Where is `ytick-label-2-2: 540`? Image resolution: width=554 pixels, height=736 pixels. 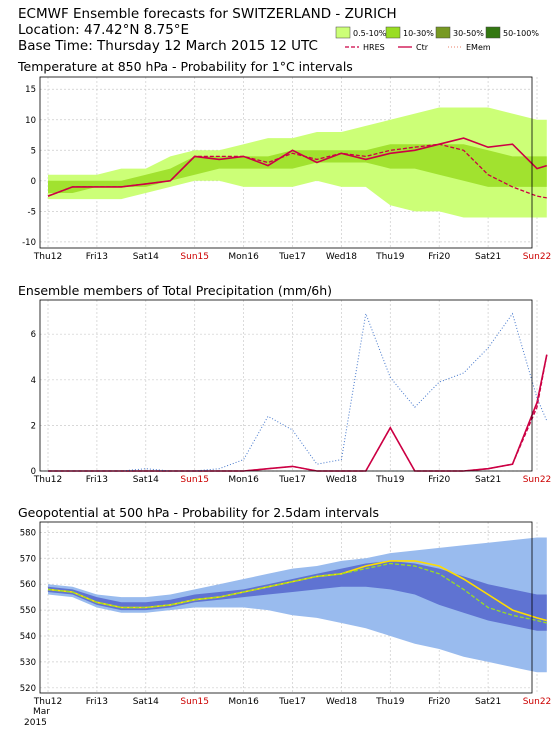
ytick-label-2-2: 540 is located at coordinates (28, 637).